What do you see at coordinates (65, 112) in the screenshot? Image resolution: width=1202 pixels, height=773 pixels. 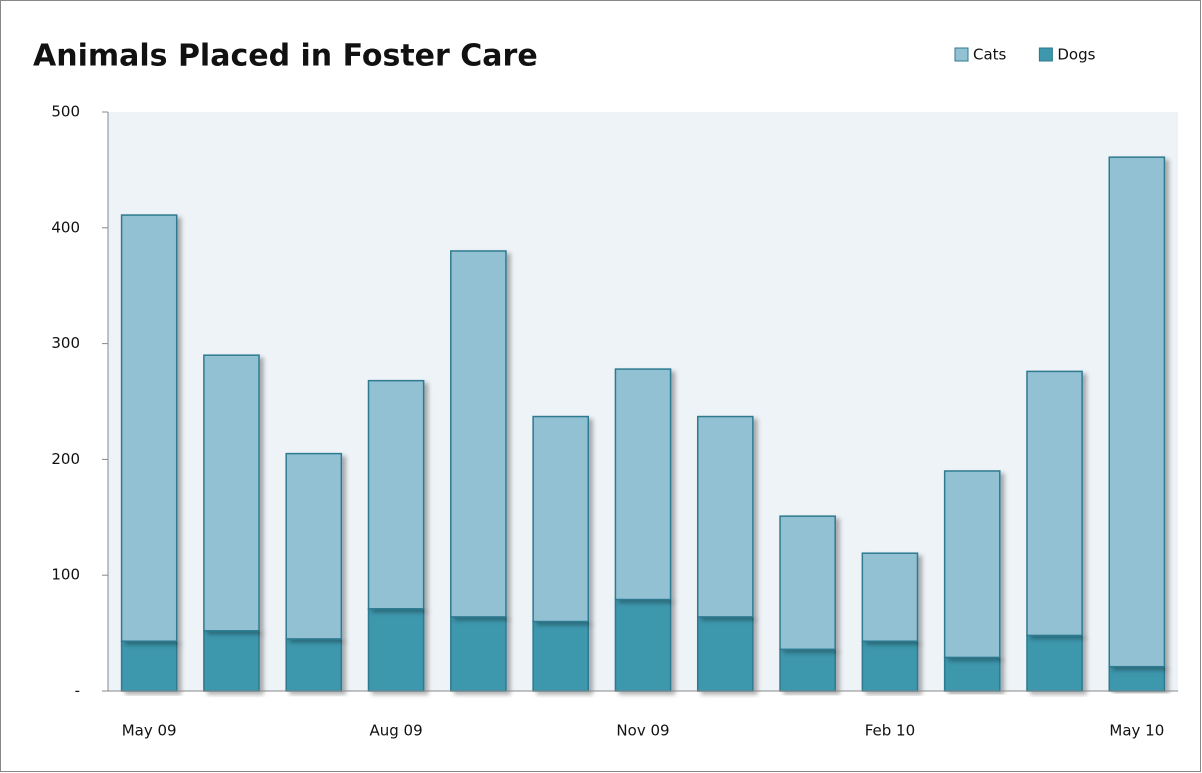 I see `y-tick-label: 500` at bounding box center [65, 112].